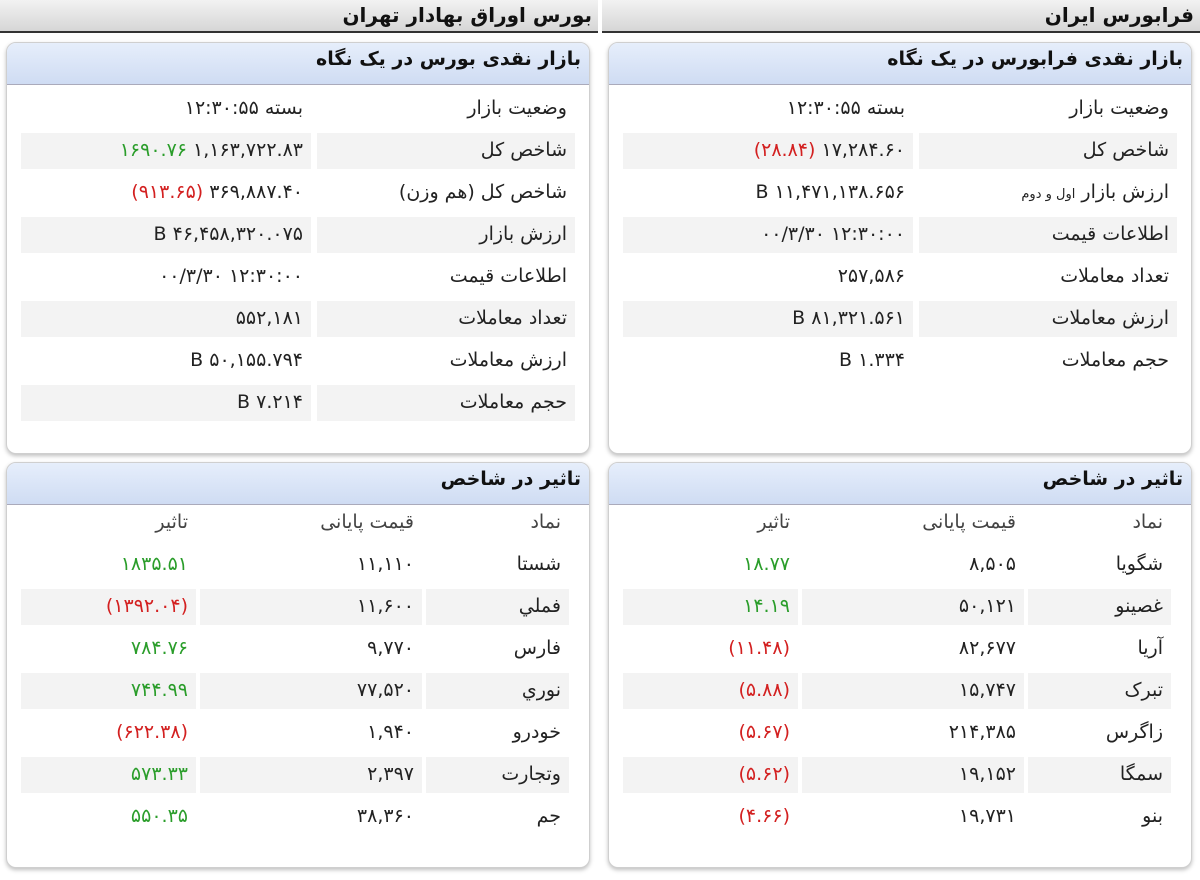 This screenshot has height=880, width=1200. I want to click on close-price: ۷۷,۵۲۰, so click(311, 691).